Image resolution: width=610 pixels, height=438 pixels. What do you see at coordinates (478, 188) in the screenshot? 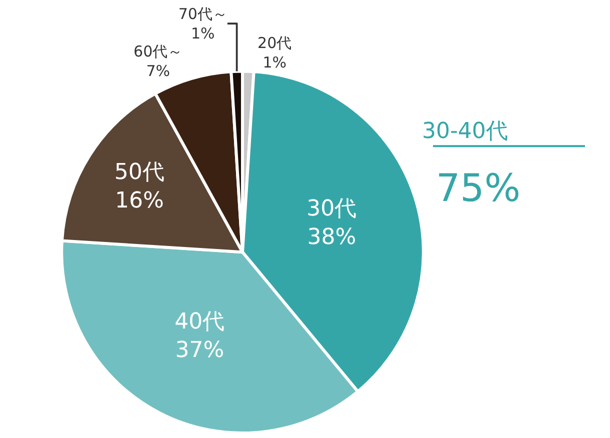
I see `text: 75%` at bounding box center [478, 188].